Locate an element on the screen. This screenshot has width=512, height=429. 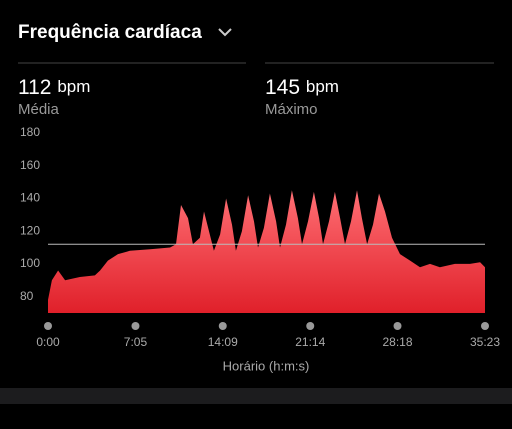
stat-average: 112 bpm is located at coordinates (54, 87).